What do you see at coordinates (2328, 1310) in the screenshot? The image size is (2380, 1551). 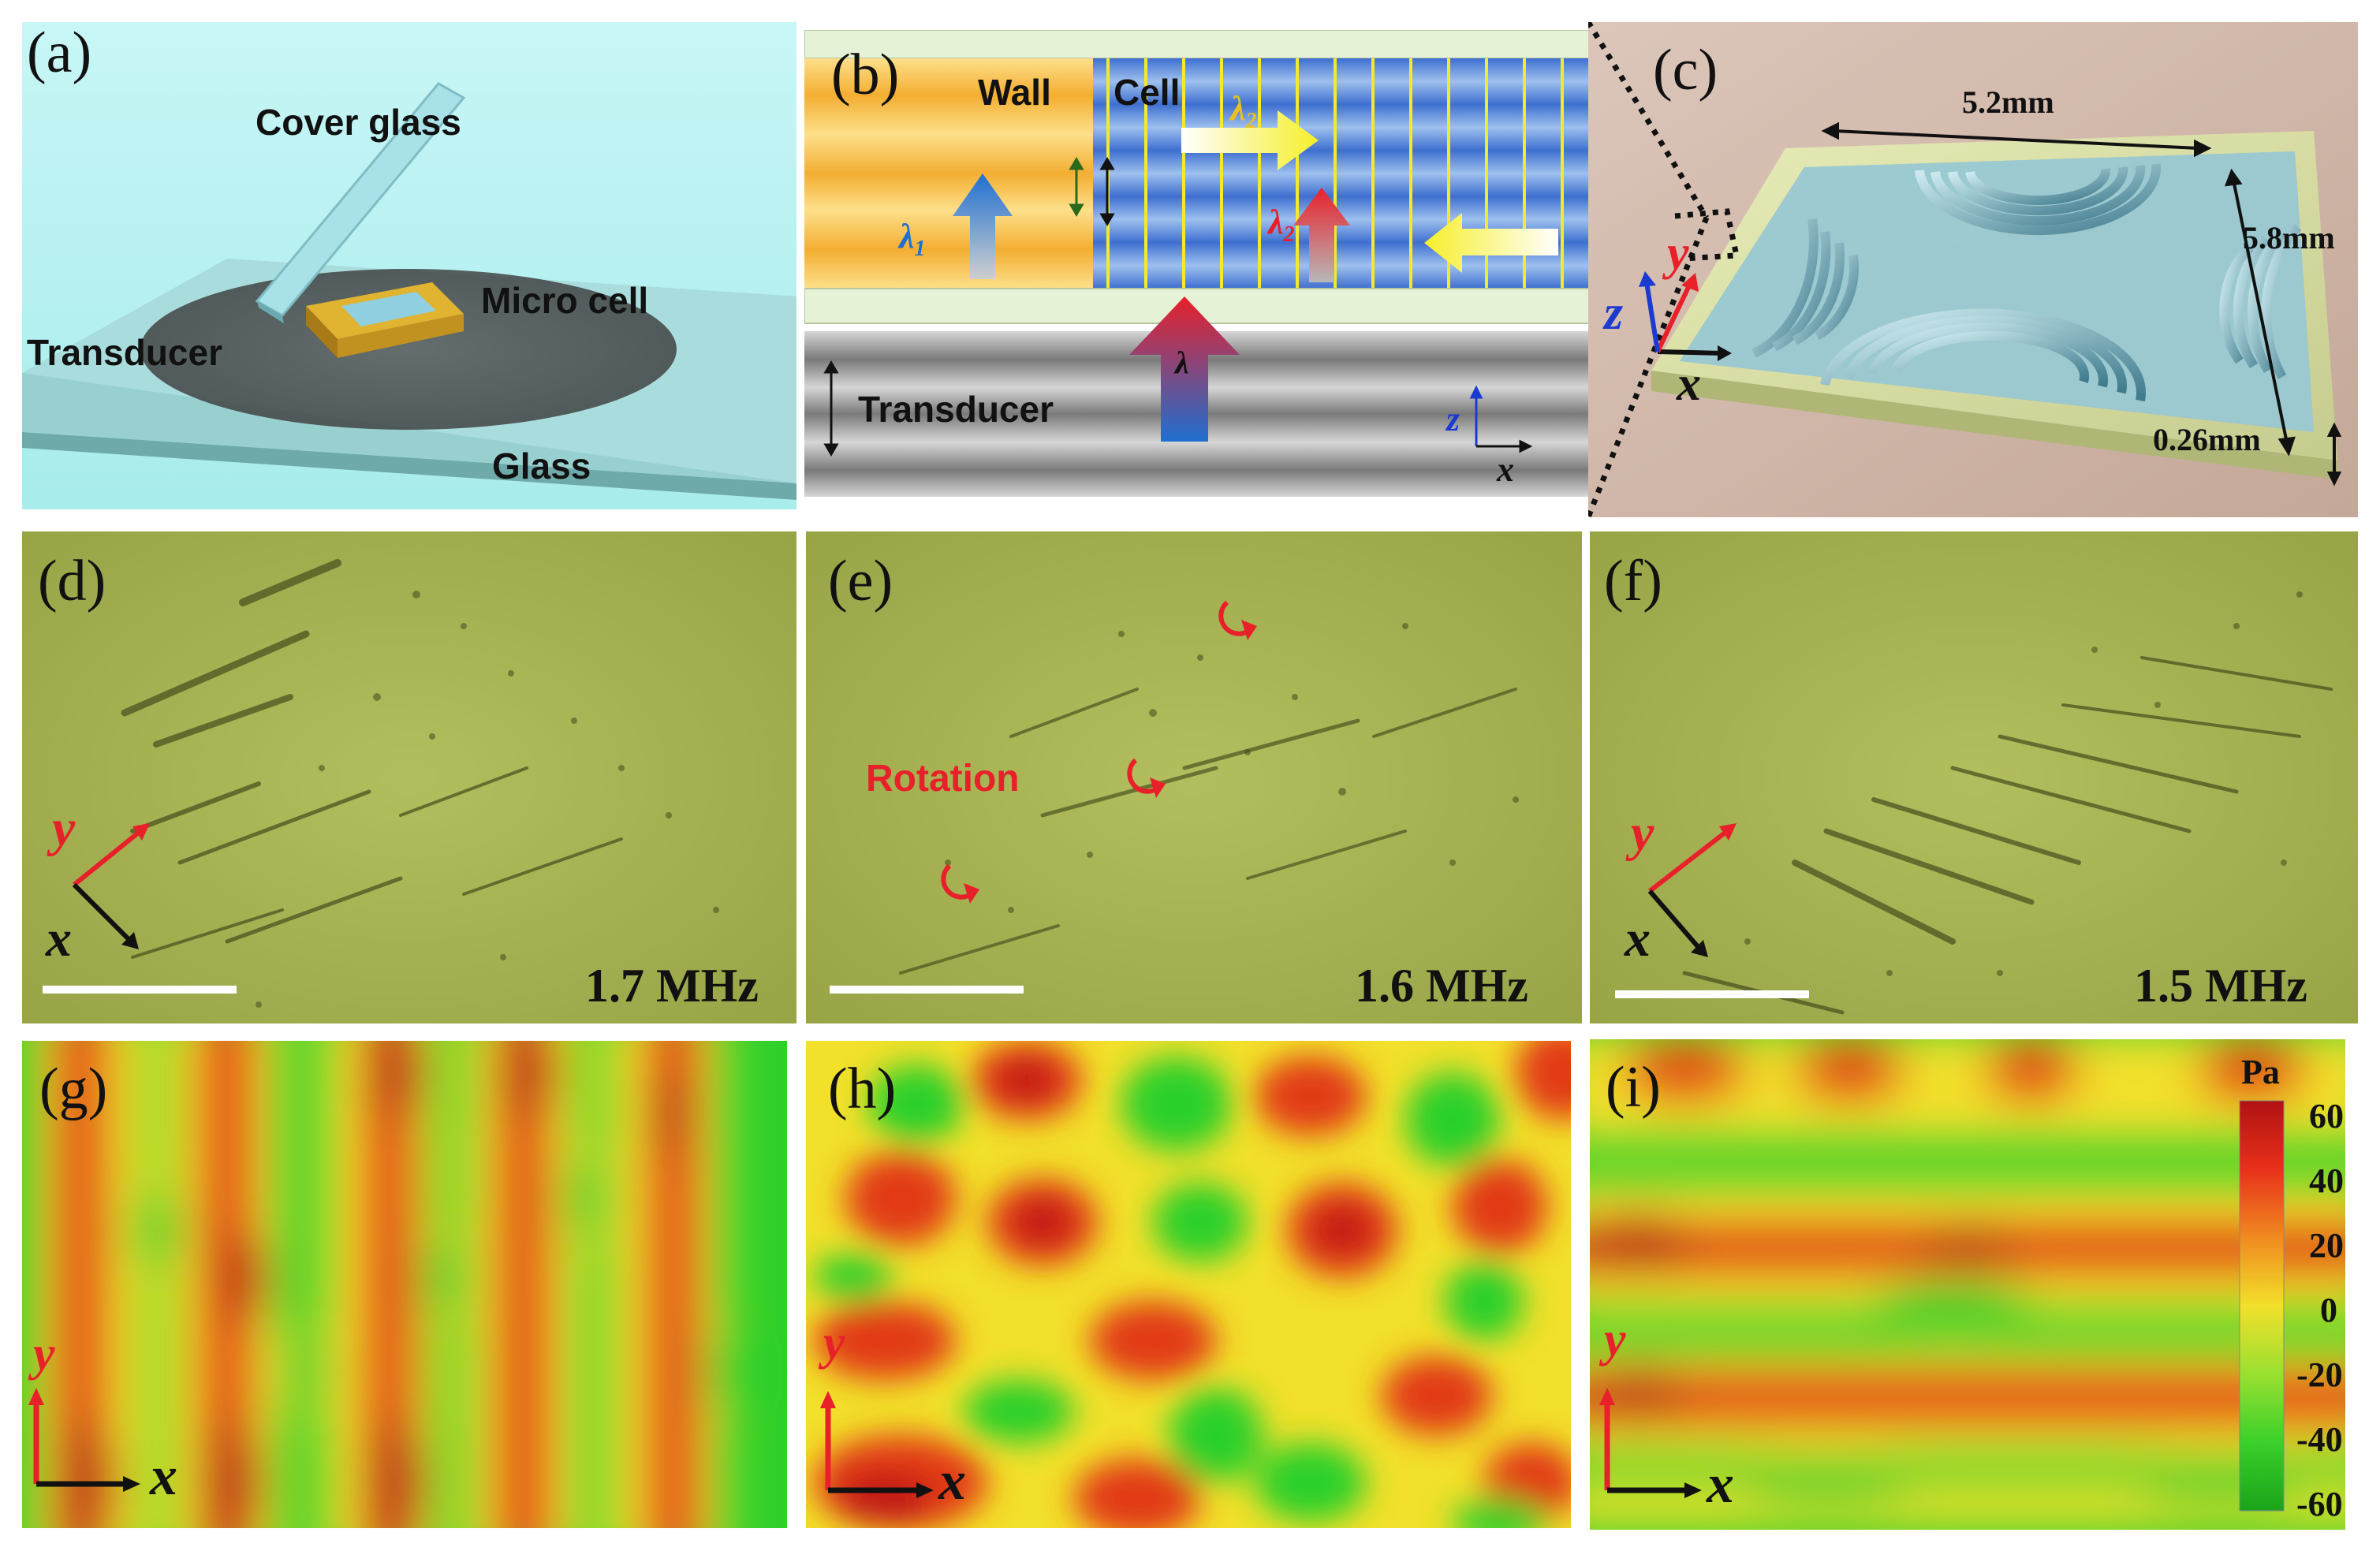 I see `colorbar-tick: 0` at bounding box center [2328, 1310].